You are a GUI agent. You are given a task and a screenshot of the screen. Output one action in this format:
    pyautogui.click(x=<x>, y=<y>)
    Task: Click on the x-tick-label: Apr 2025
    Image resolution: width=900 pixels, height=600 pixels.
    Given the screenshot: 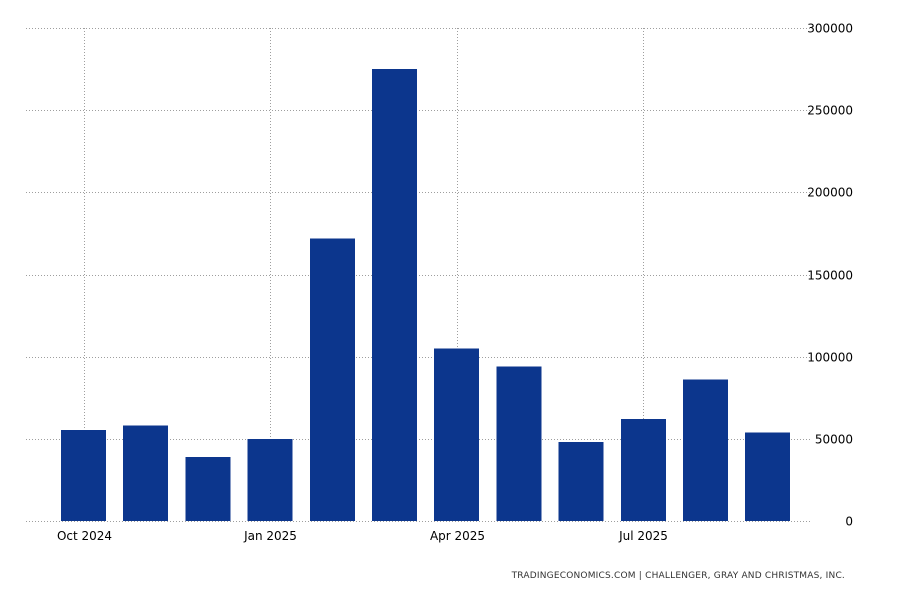 What is the action you would take?
    pyautogui.click(x=457, y=536)
    